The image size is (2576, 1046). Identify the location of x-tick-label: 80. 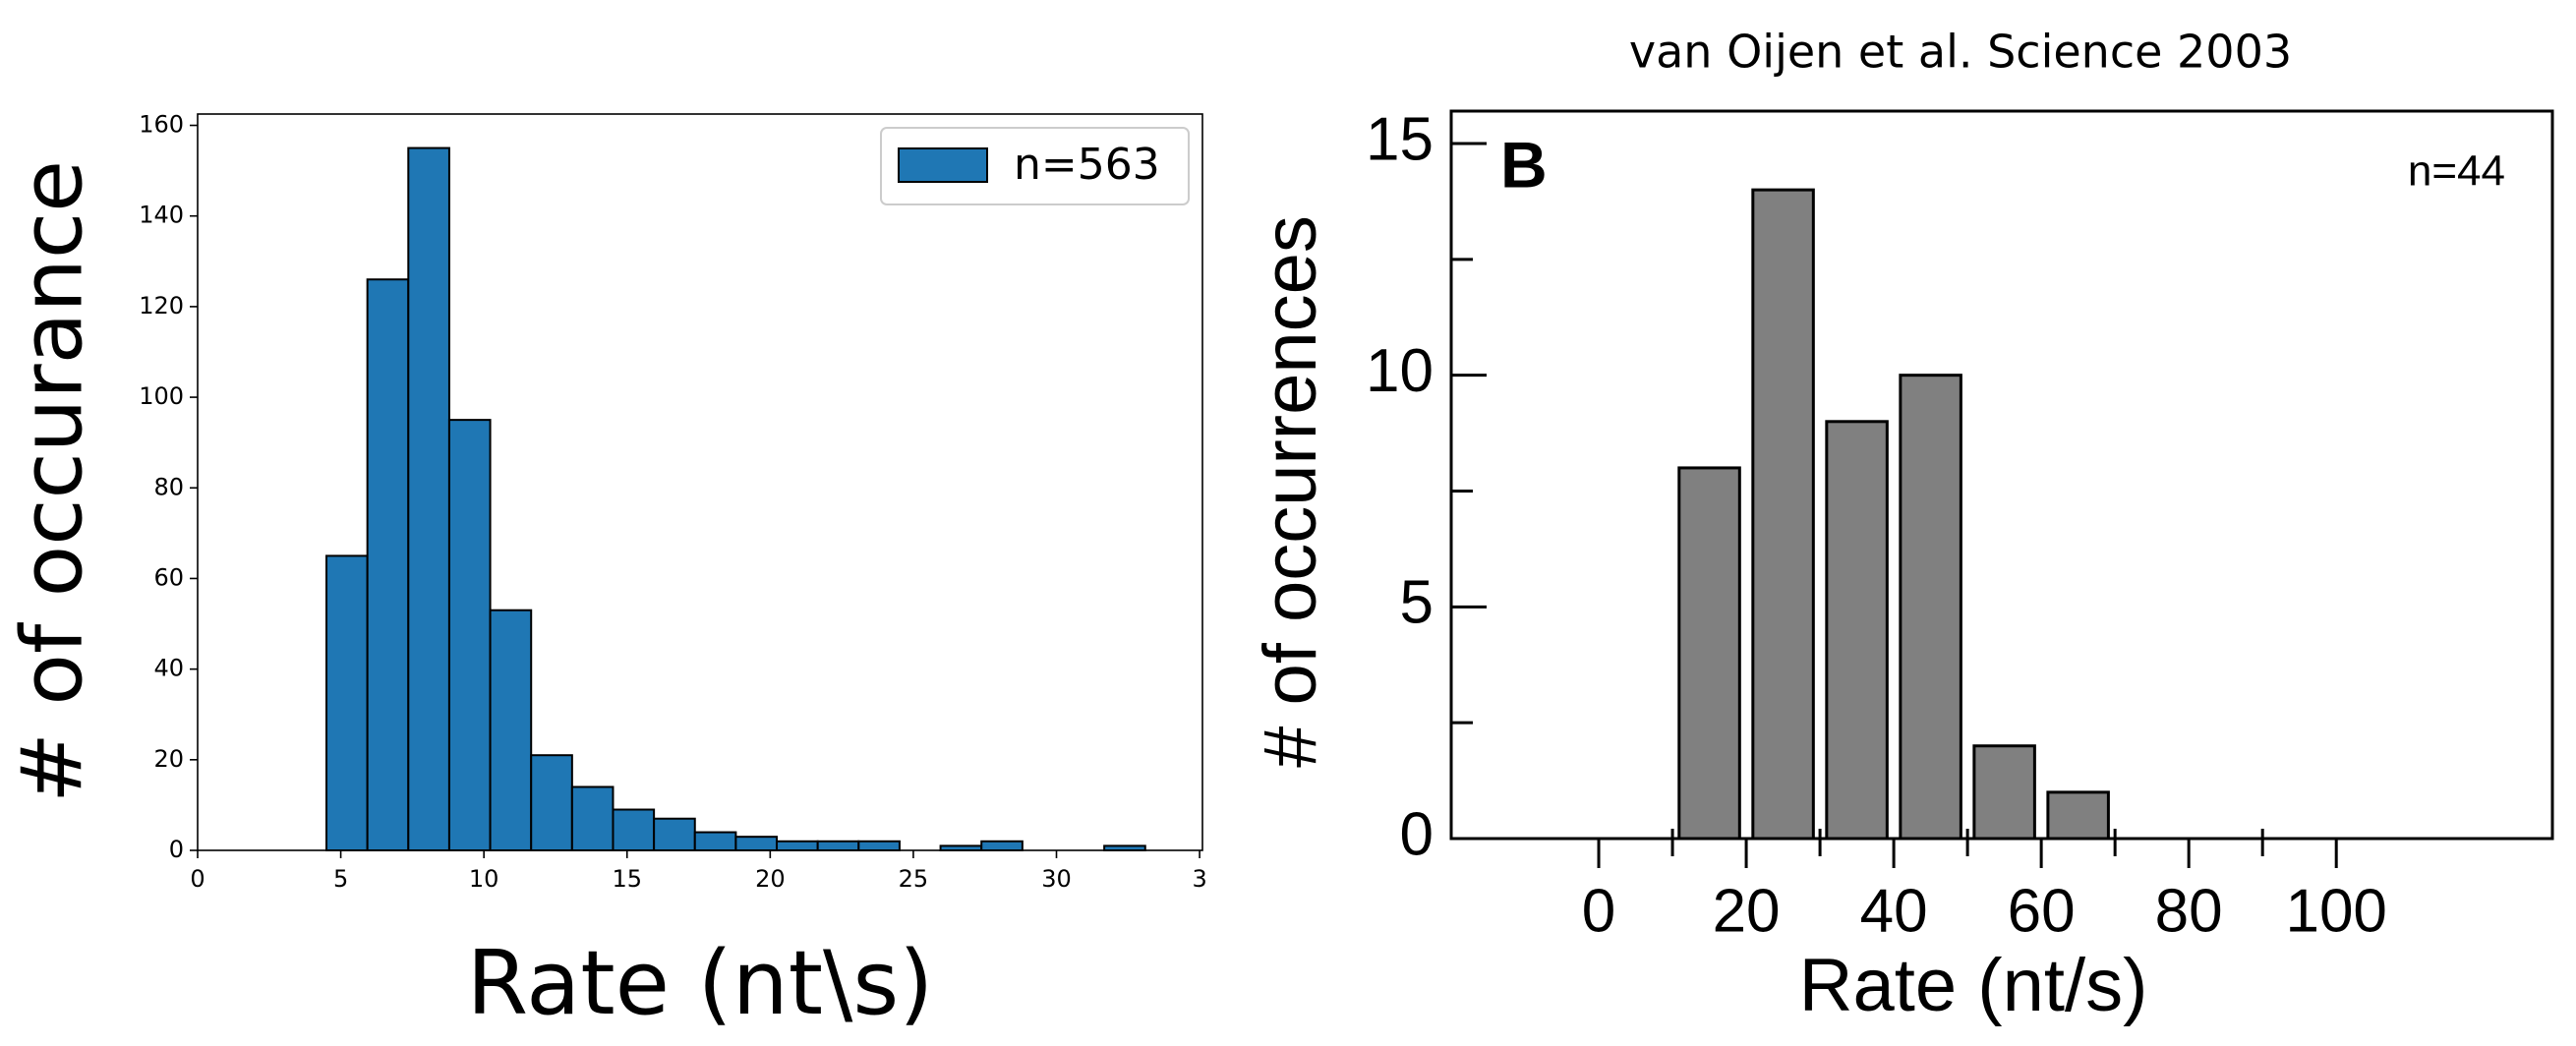
(2189, 911).